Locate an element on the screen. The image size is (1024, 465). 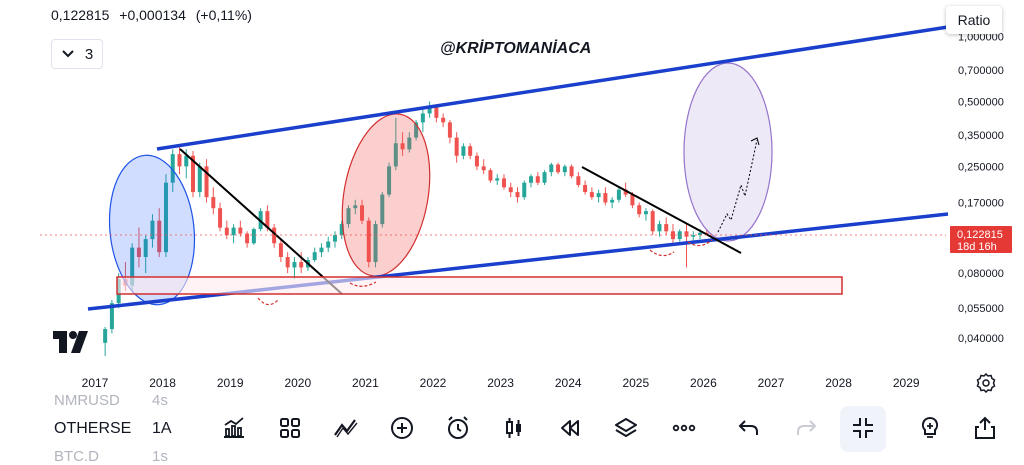
candles-icon is located at coordinates (514, 428).